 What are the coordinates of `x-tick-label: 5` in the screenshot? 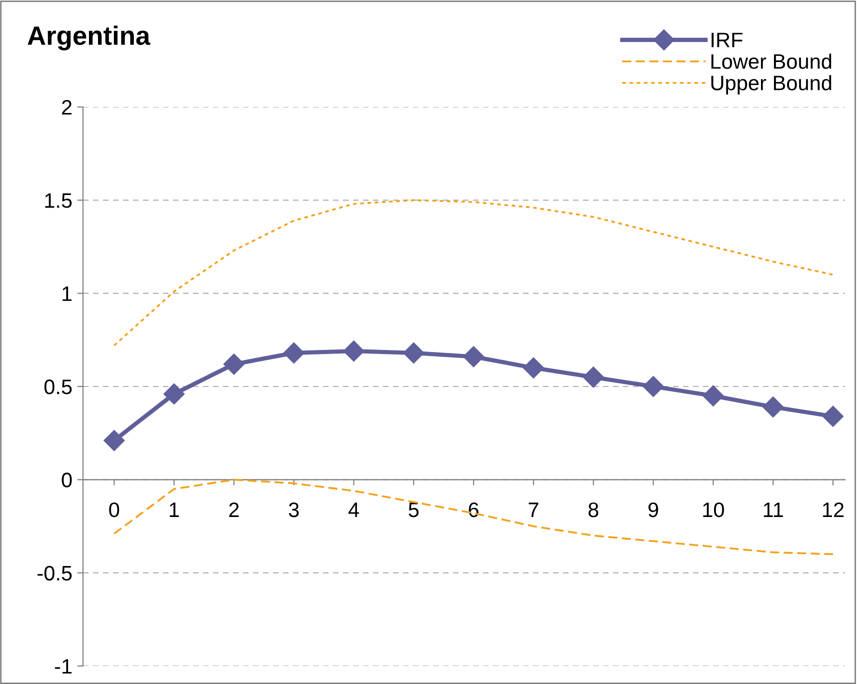 It's located at (413, 510).